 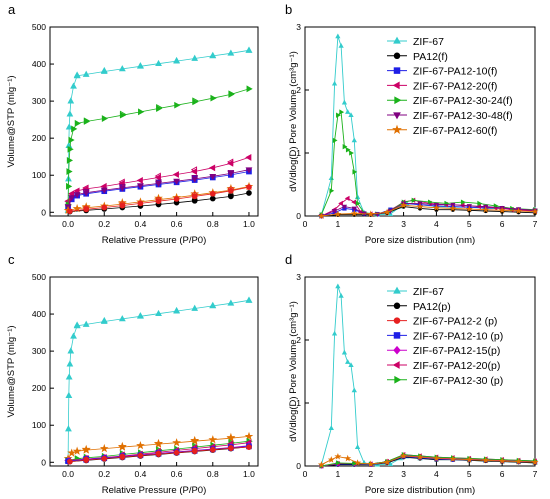 What do you see at coordinates (463, 116) in the screenshot?
I see `legend-label: ZIF-67-PA12-30-48(f)` at bounding box center [463, 116].